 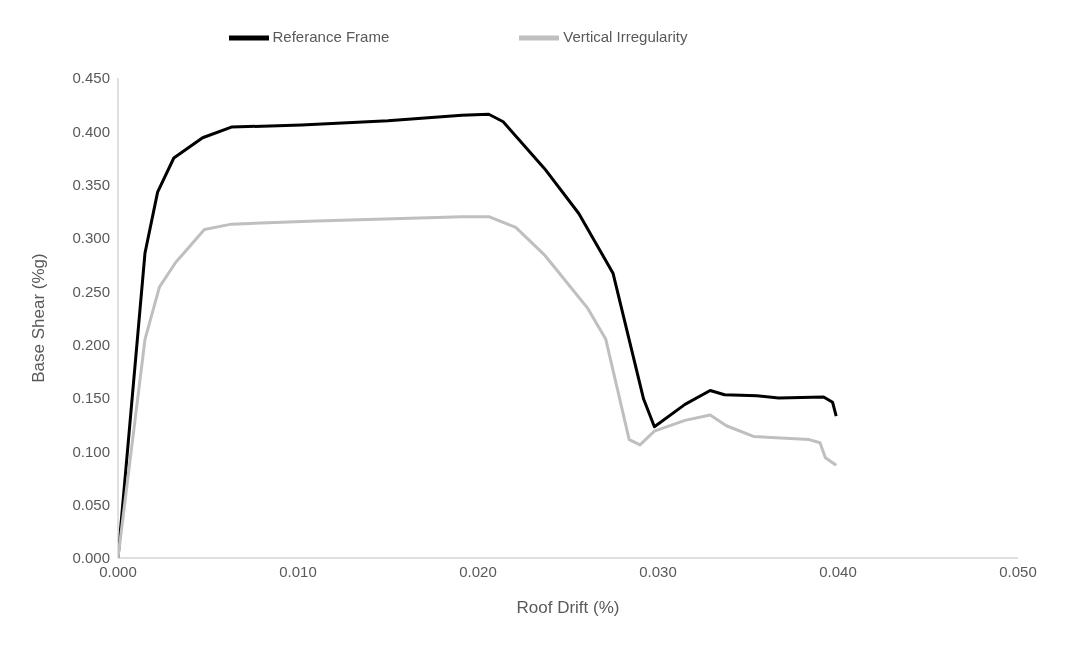 What do you see at coordinates (478, 571) in the screenshot?
I see `x-tick-label: 0.020` at bounding box center [478, 571].